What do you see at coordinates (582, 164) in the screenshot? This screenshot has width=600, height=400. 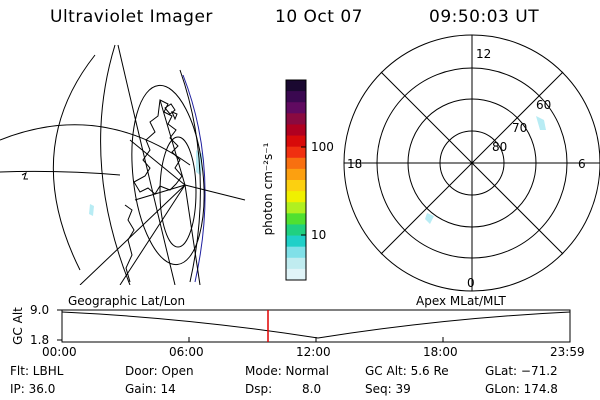 I see `mlt-label-6: 6` at bounding box center [582, 164].